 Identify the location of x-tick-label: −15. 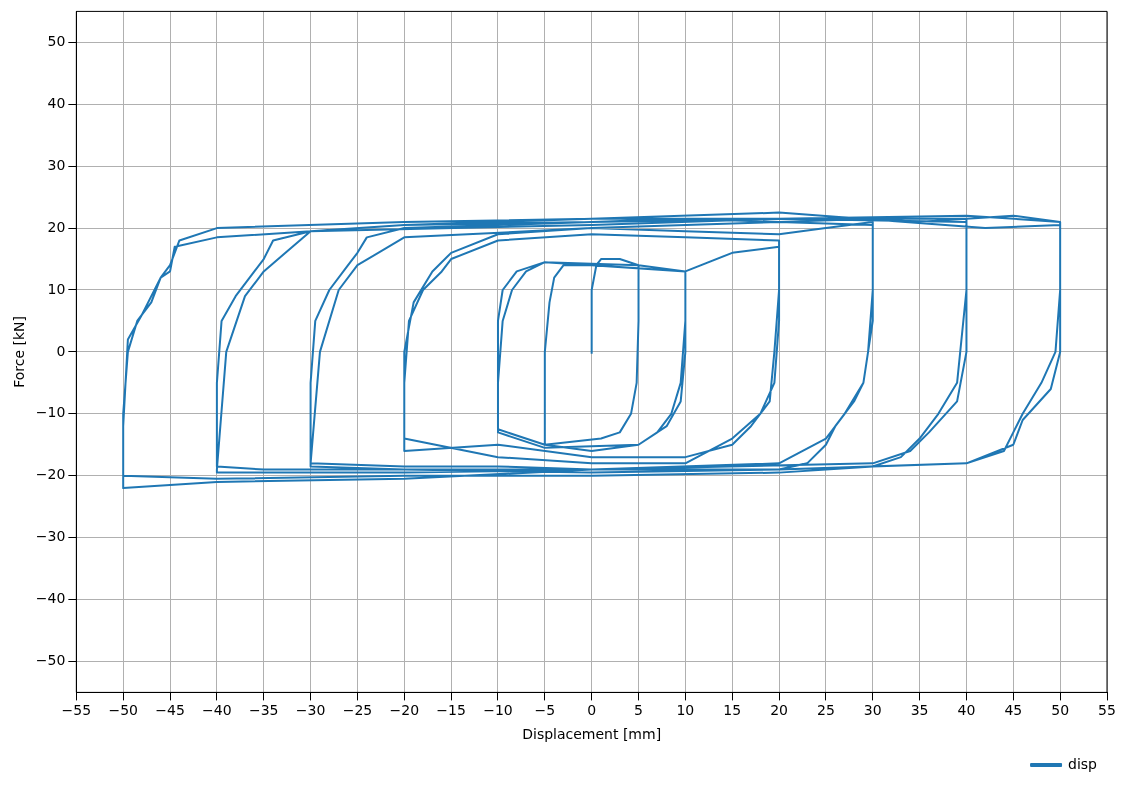
(451, 710).